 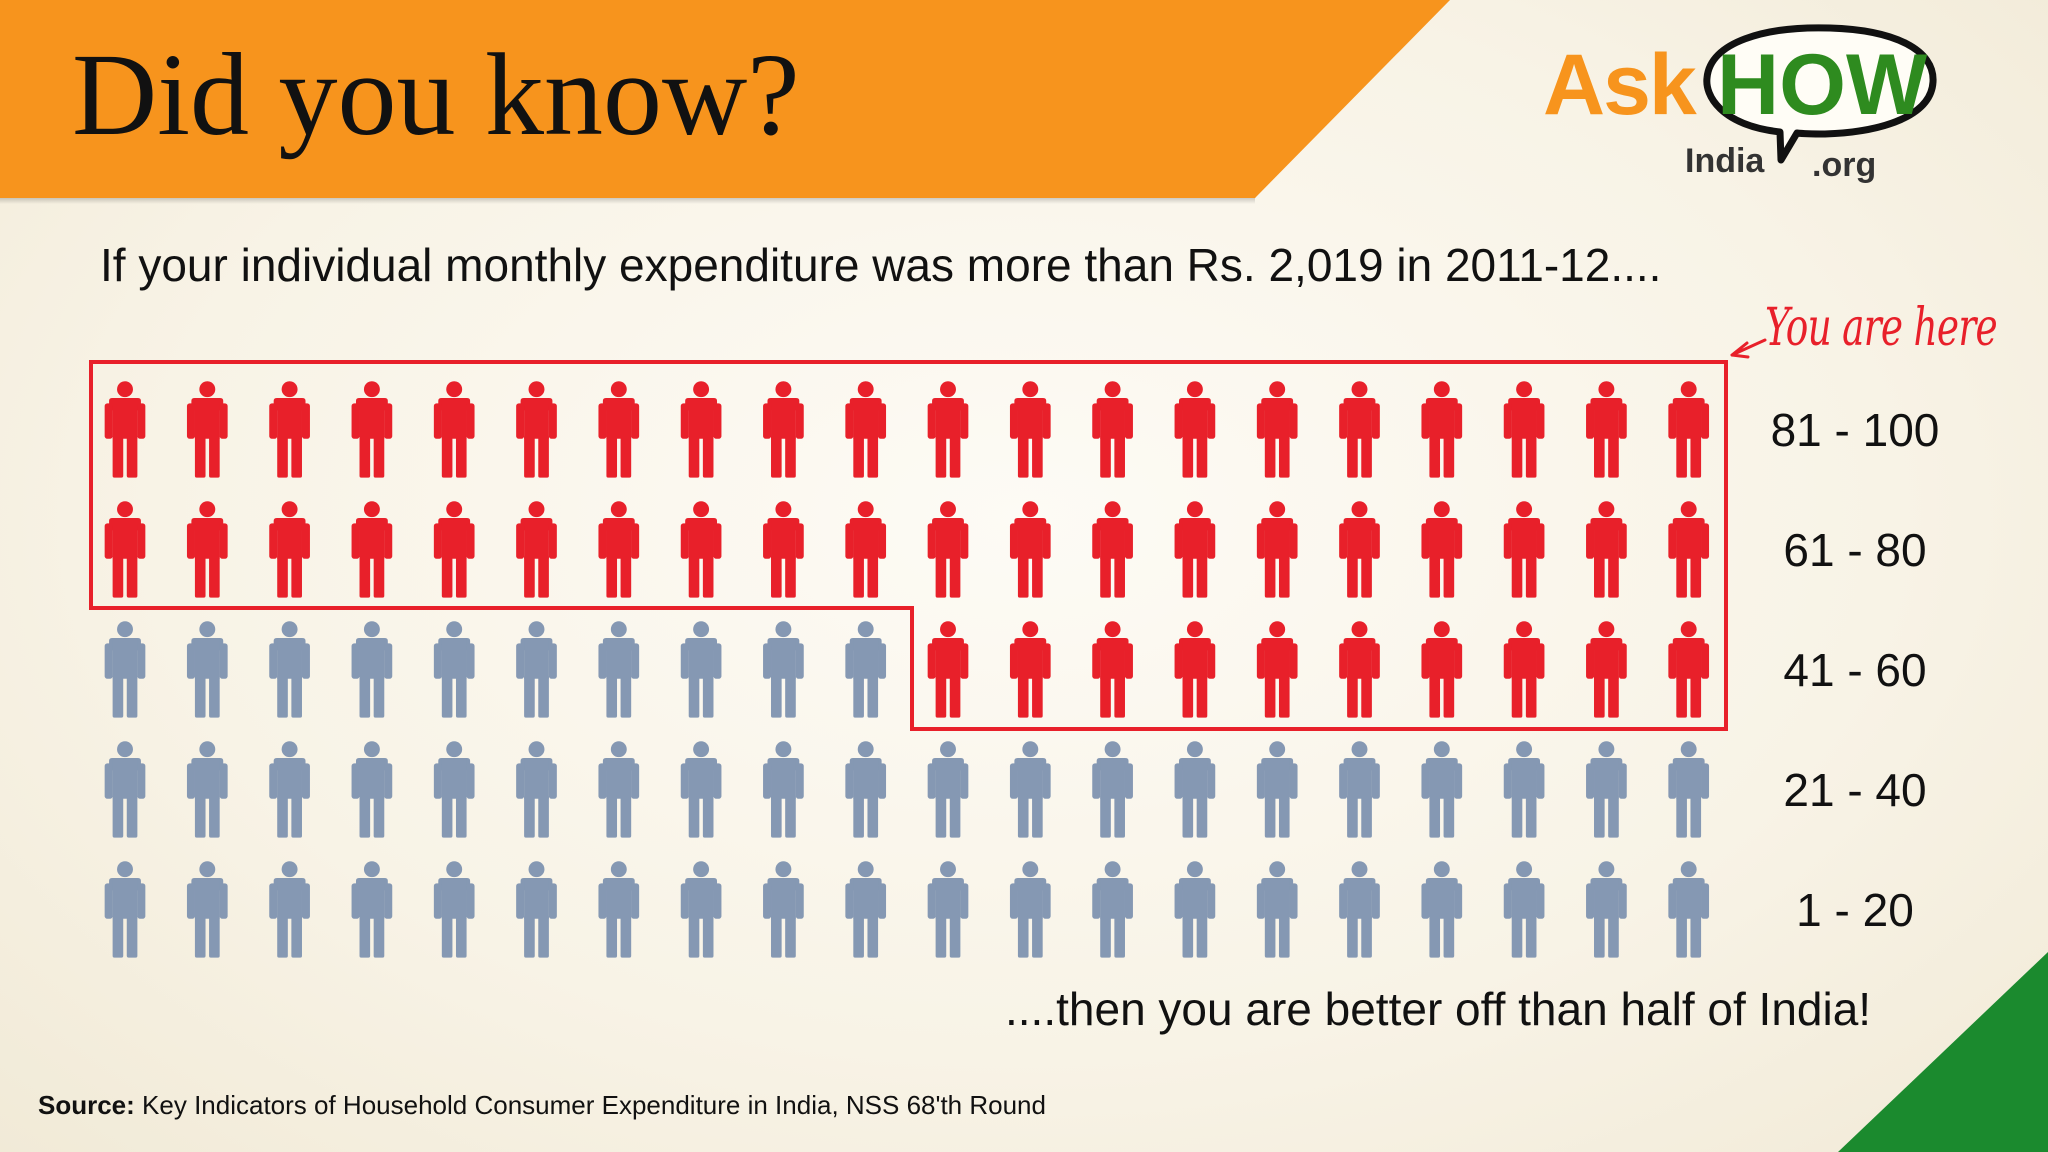 I want to click on row-label-41-60: 41 - 60, so click(x=1855, y=670).